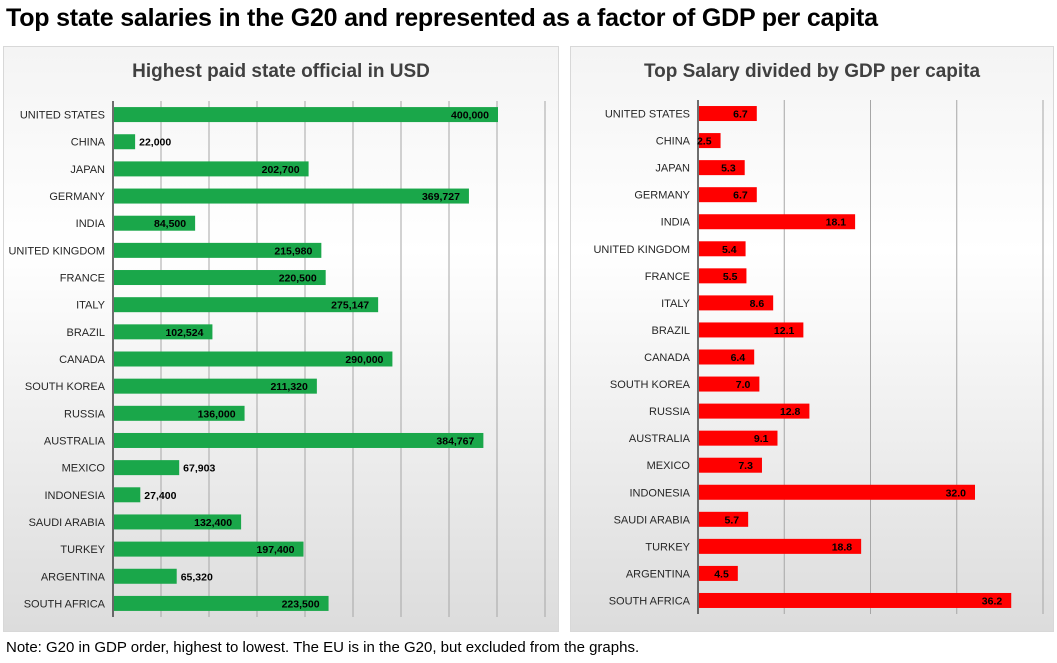  I want to click on data-label: 275,147, so click(350, 306).